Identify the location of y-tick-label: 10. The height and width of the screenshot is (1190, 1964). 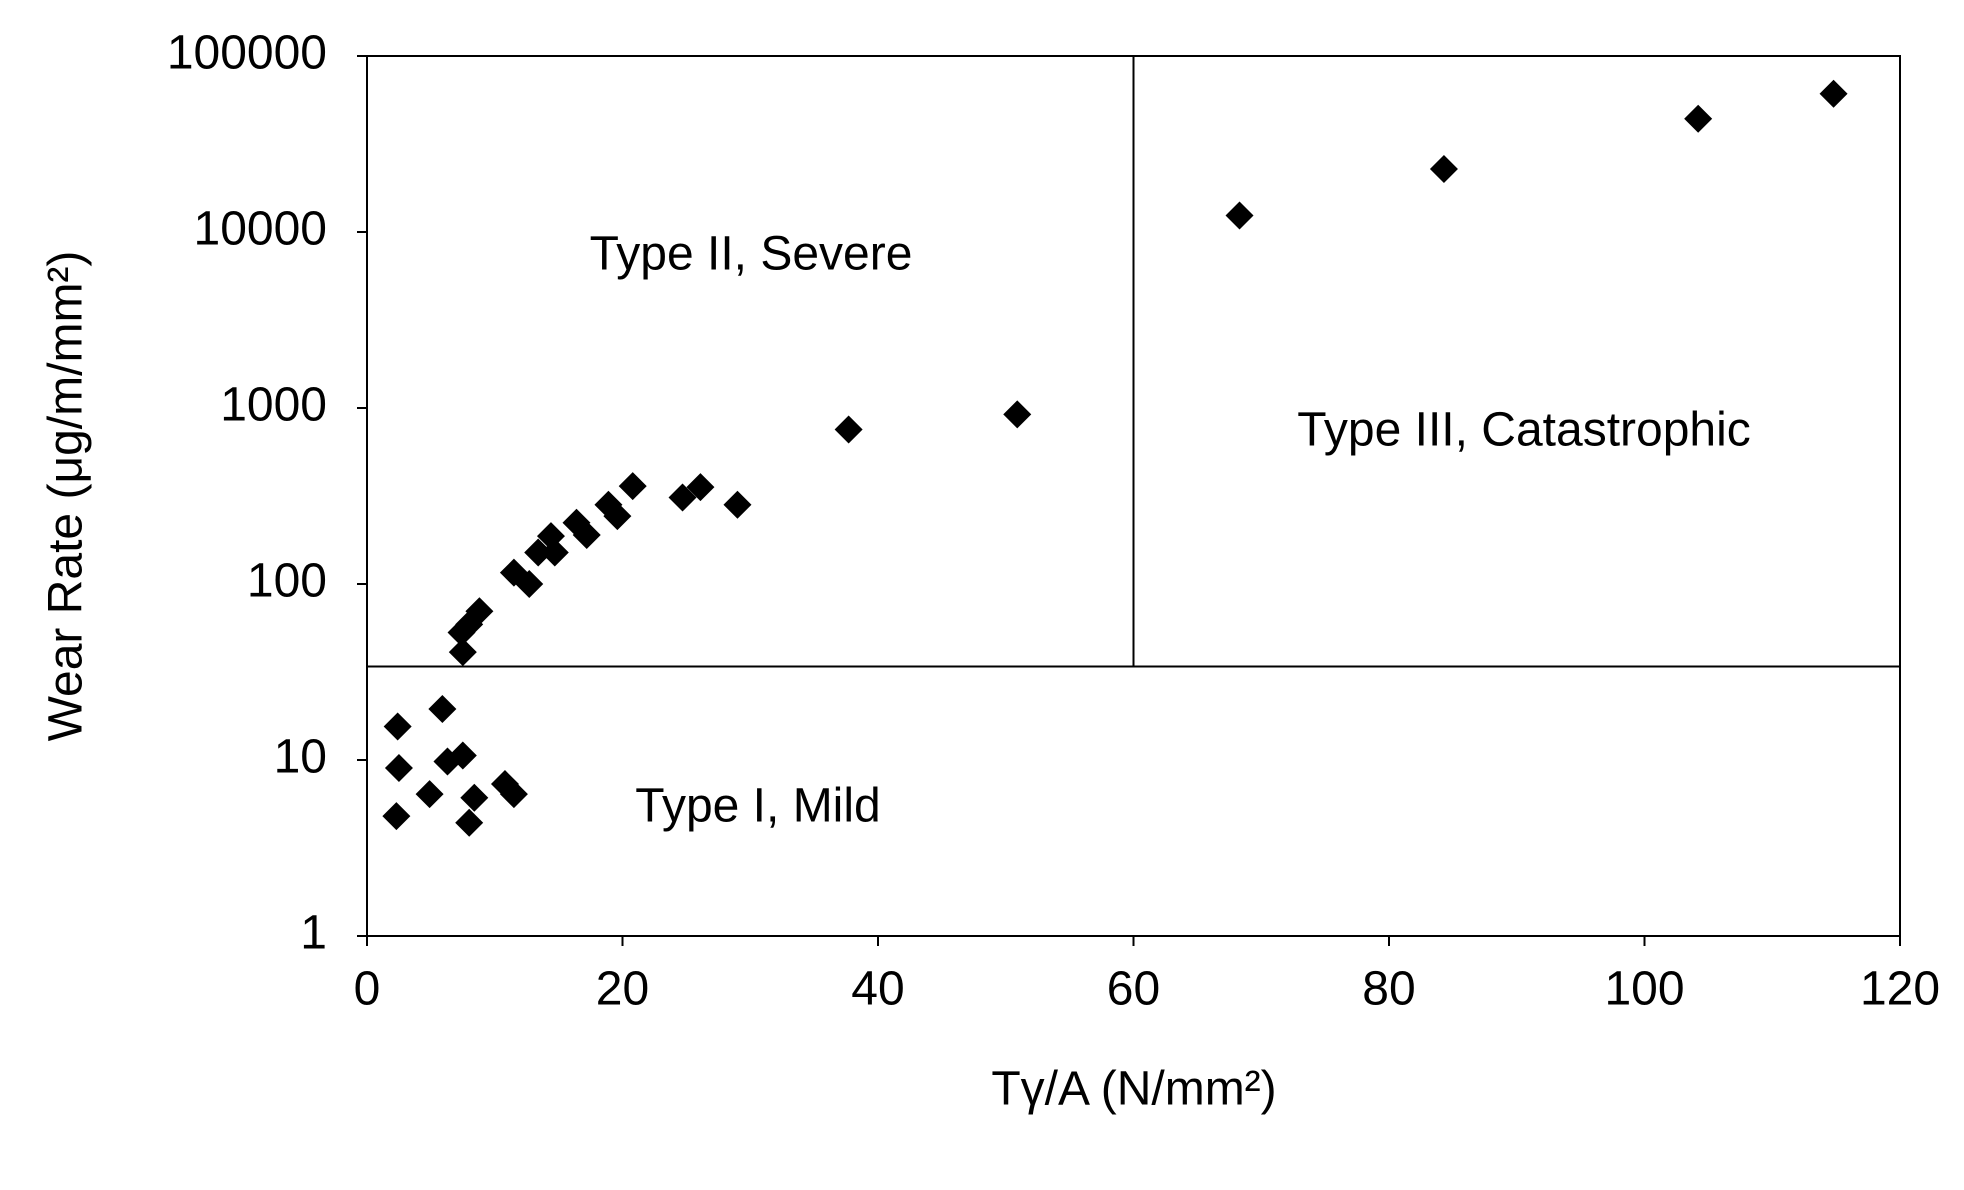
(300, 757).